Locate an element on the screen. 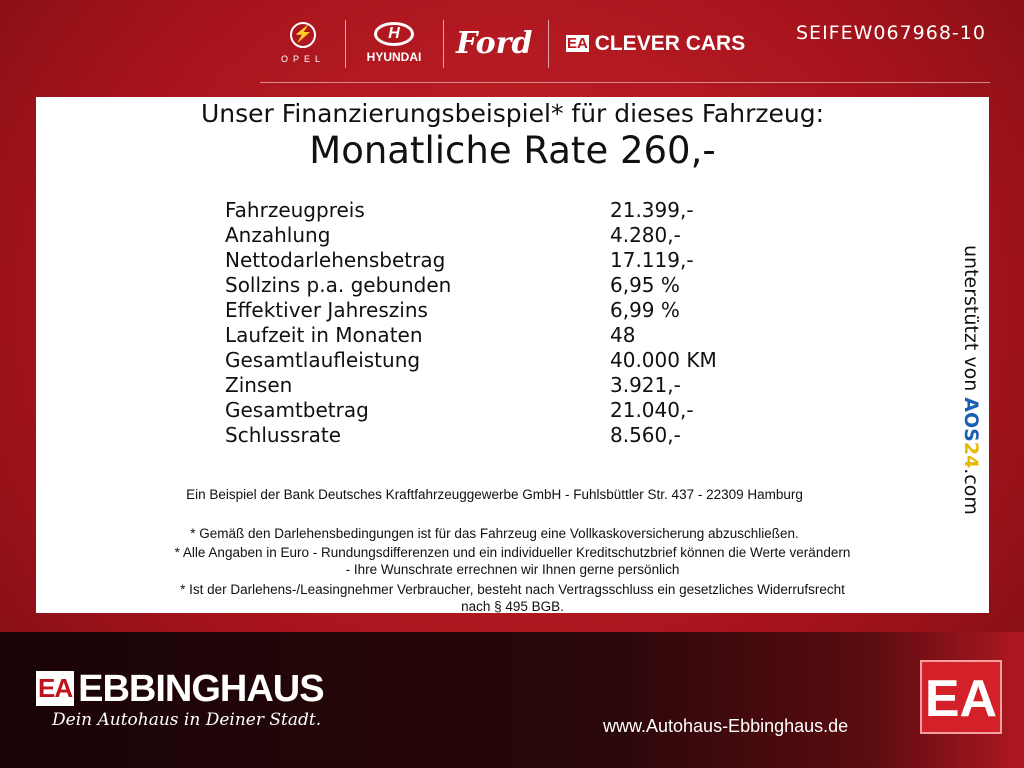 The height and width of the screenshot is (768, 1024). row-value: 17.119,- is located at coordinates (652, 260).